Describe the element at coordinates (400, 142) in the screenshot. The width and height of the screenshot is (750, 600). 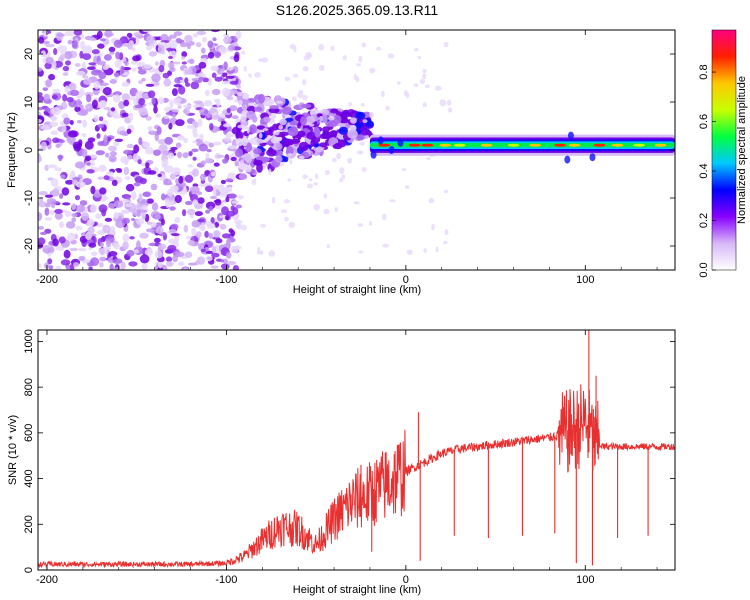
I see `tone-ripple` at that location.